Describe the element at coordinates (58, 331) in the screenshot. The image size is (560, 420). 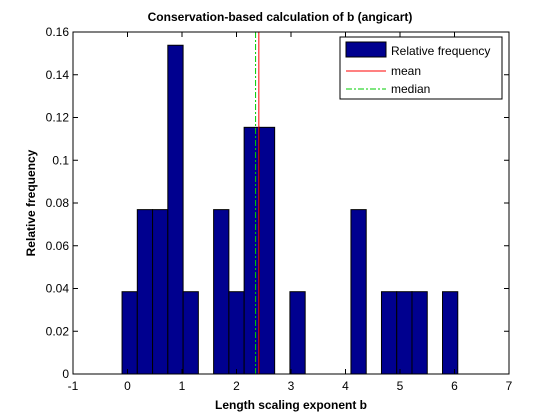
I see `y-tick-label: 0.02` at that location.